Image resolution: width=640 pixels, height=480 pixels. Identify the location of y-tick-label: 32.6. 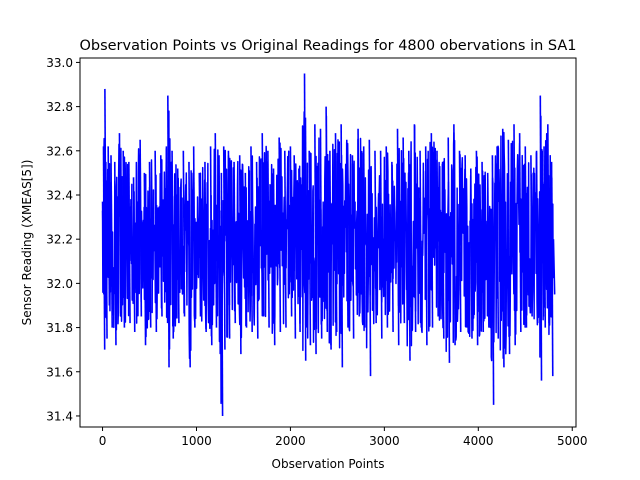
(59, 151).